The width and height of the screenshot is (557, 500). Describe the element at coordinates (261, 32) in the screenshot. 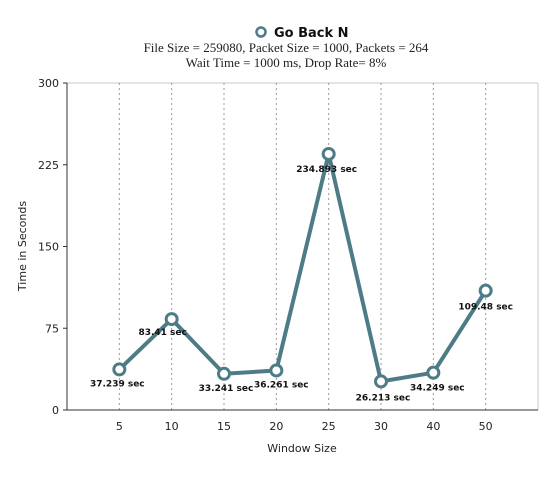

I see `legend-marker` at that location.